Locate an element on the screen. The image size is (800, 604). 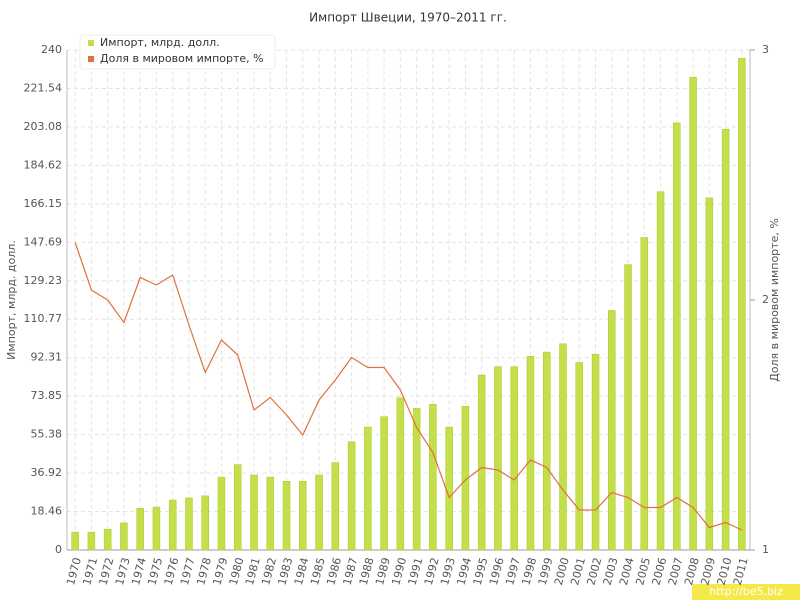
y-tick-label: 18.46 is located at coordinates (47, 511).